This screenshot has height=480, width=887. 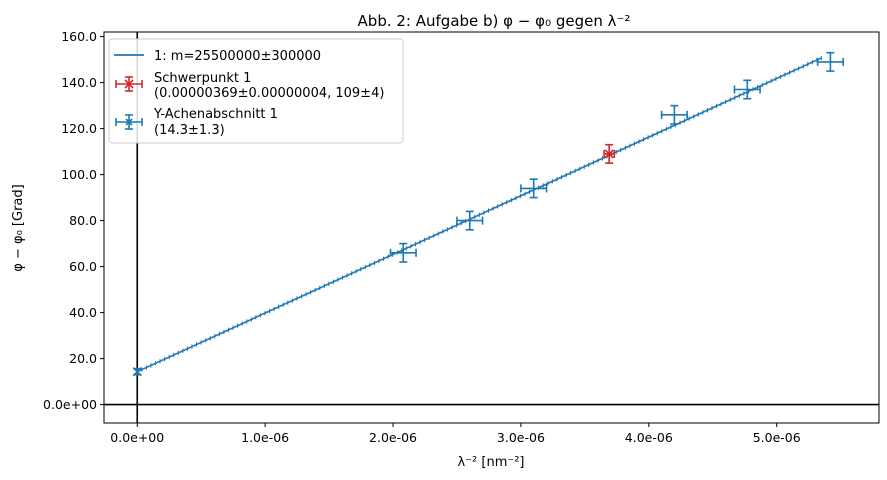 What do you see at coordinates (83, 312) in the screenshot?
I see `y-tick-label: 40.0` at bounding box center [83, 312].